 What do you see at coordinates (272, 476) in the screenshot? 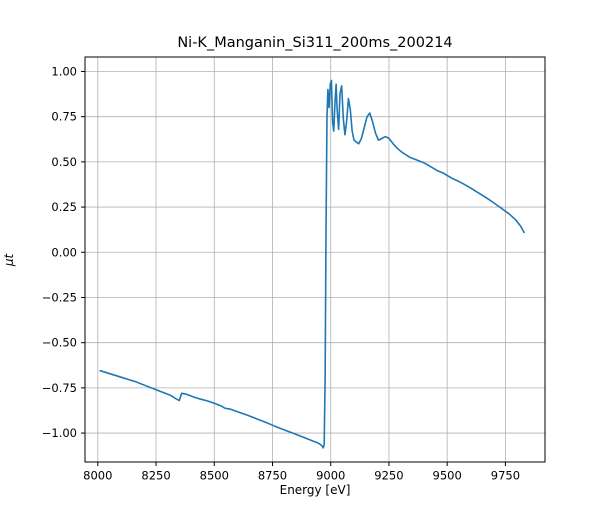
I see `x-tick-label: 8750` at bounding box center [272, 476].